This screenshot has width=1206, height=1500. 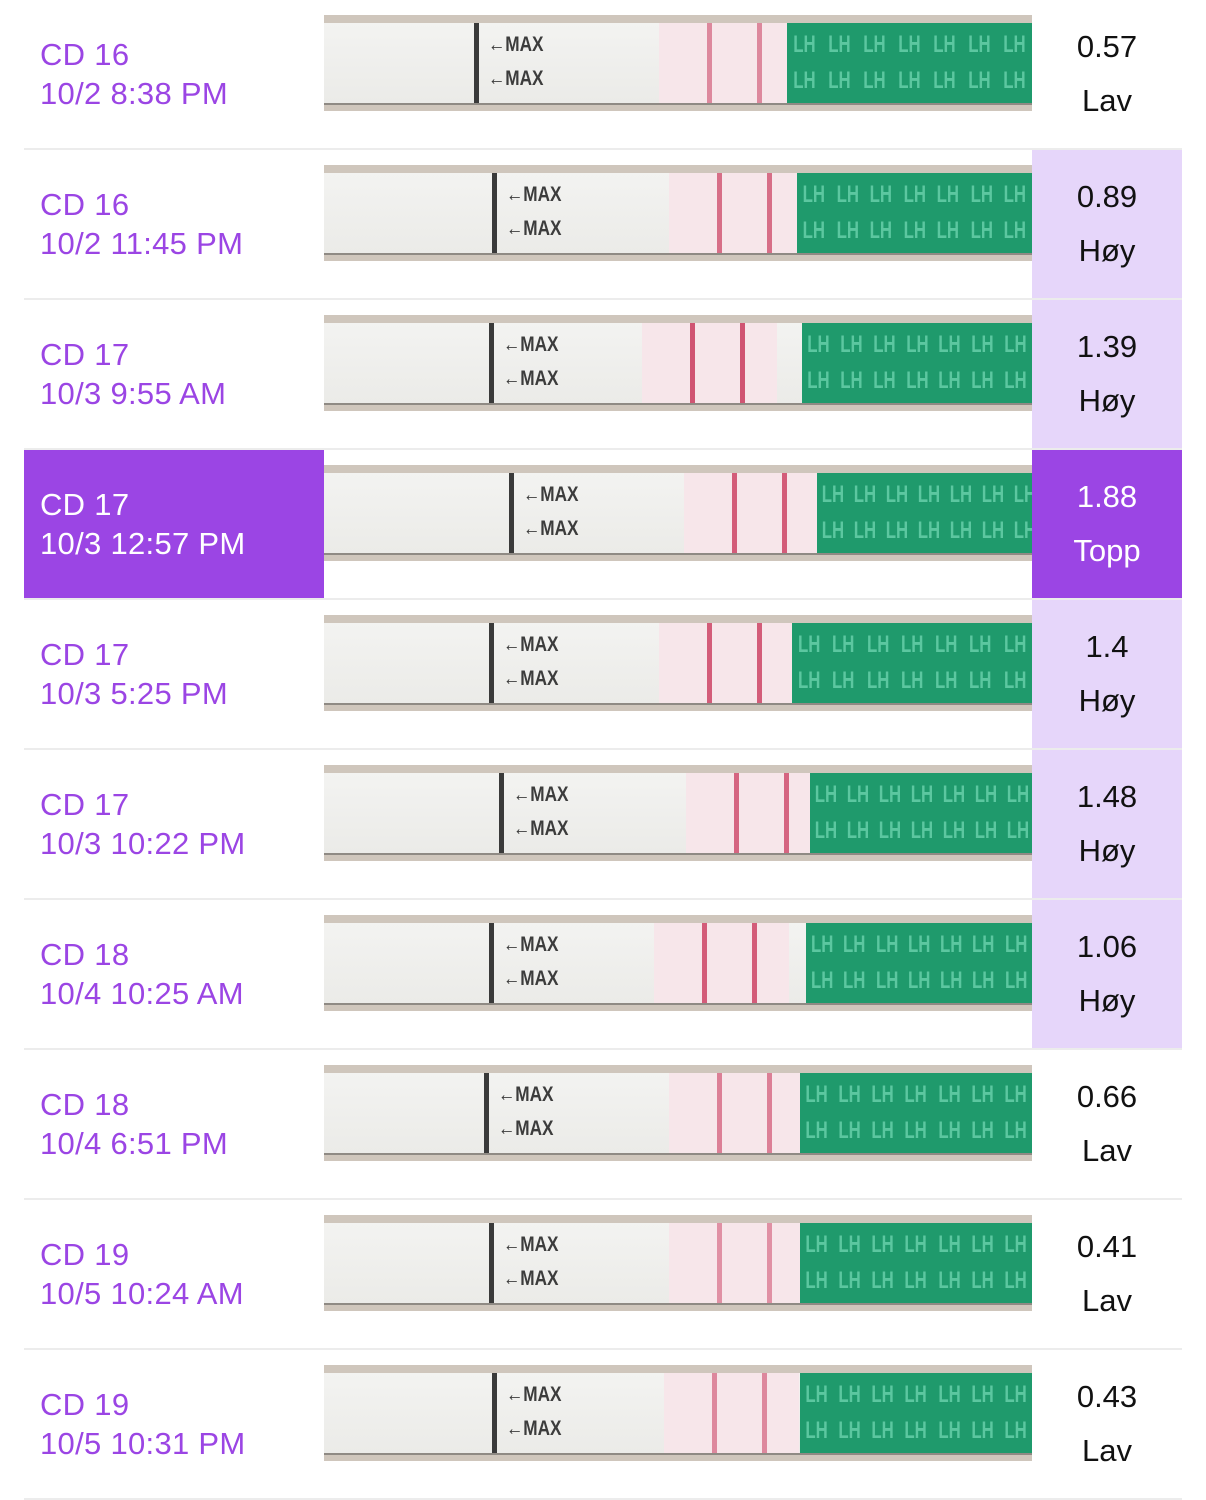 I want to click on result-value-cell: 0.89 Høy, so click(x=1107, y=224).